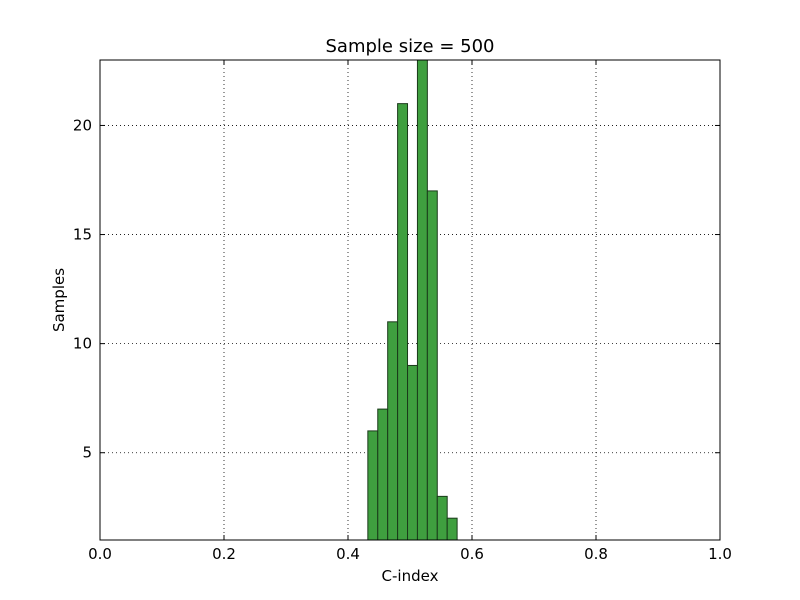 The height and width of the screenshot is (600, 800). Describe the element at coordinates (596, 554) in the screenshot. I see `x-tick-label: 0.8` at that location.